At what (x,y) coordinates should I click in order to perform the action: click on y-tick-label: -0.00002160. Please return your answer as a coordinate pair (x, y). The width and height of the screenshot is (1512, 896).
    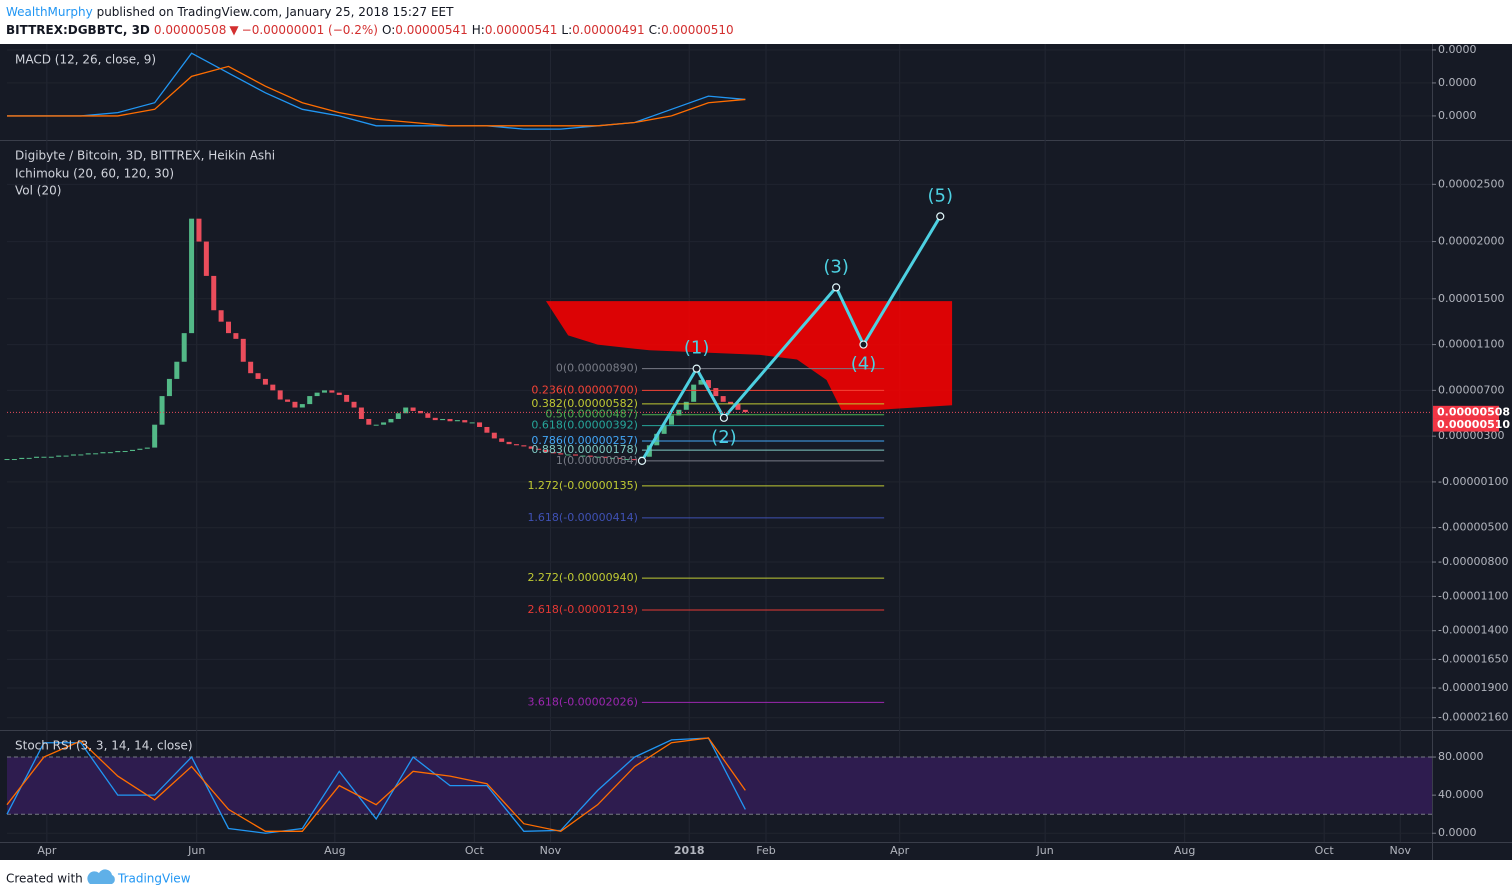
    Looking at the image, I should click on (1473, 717).